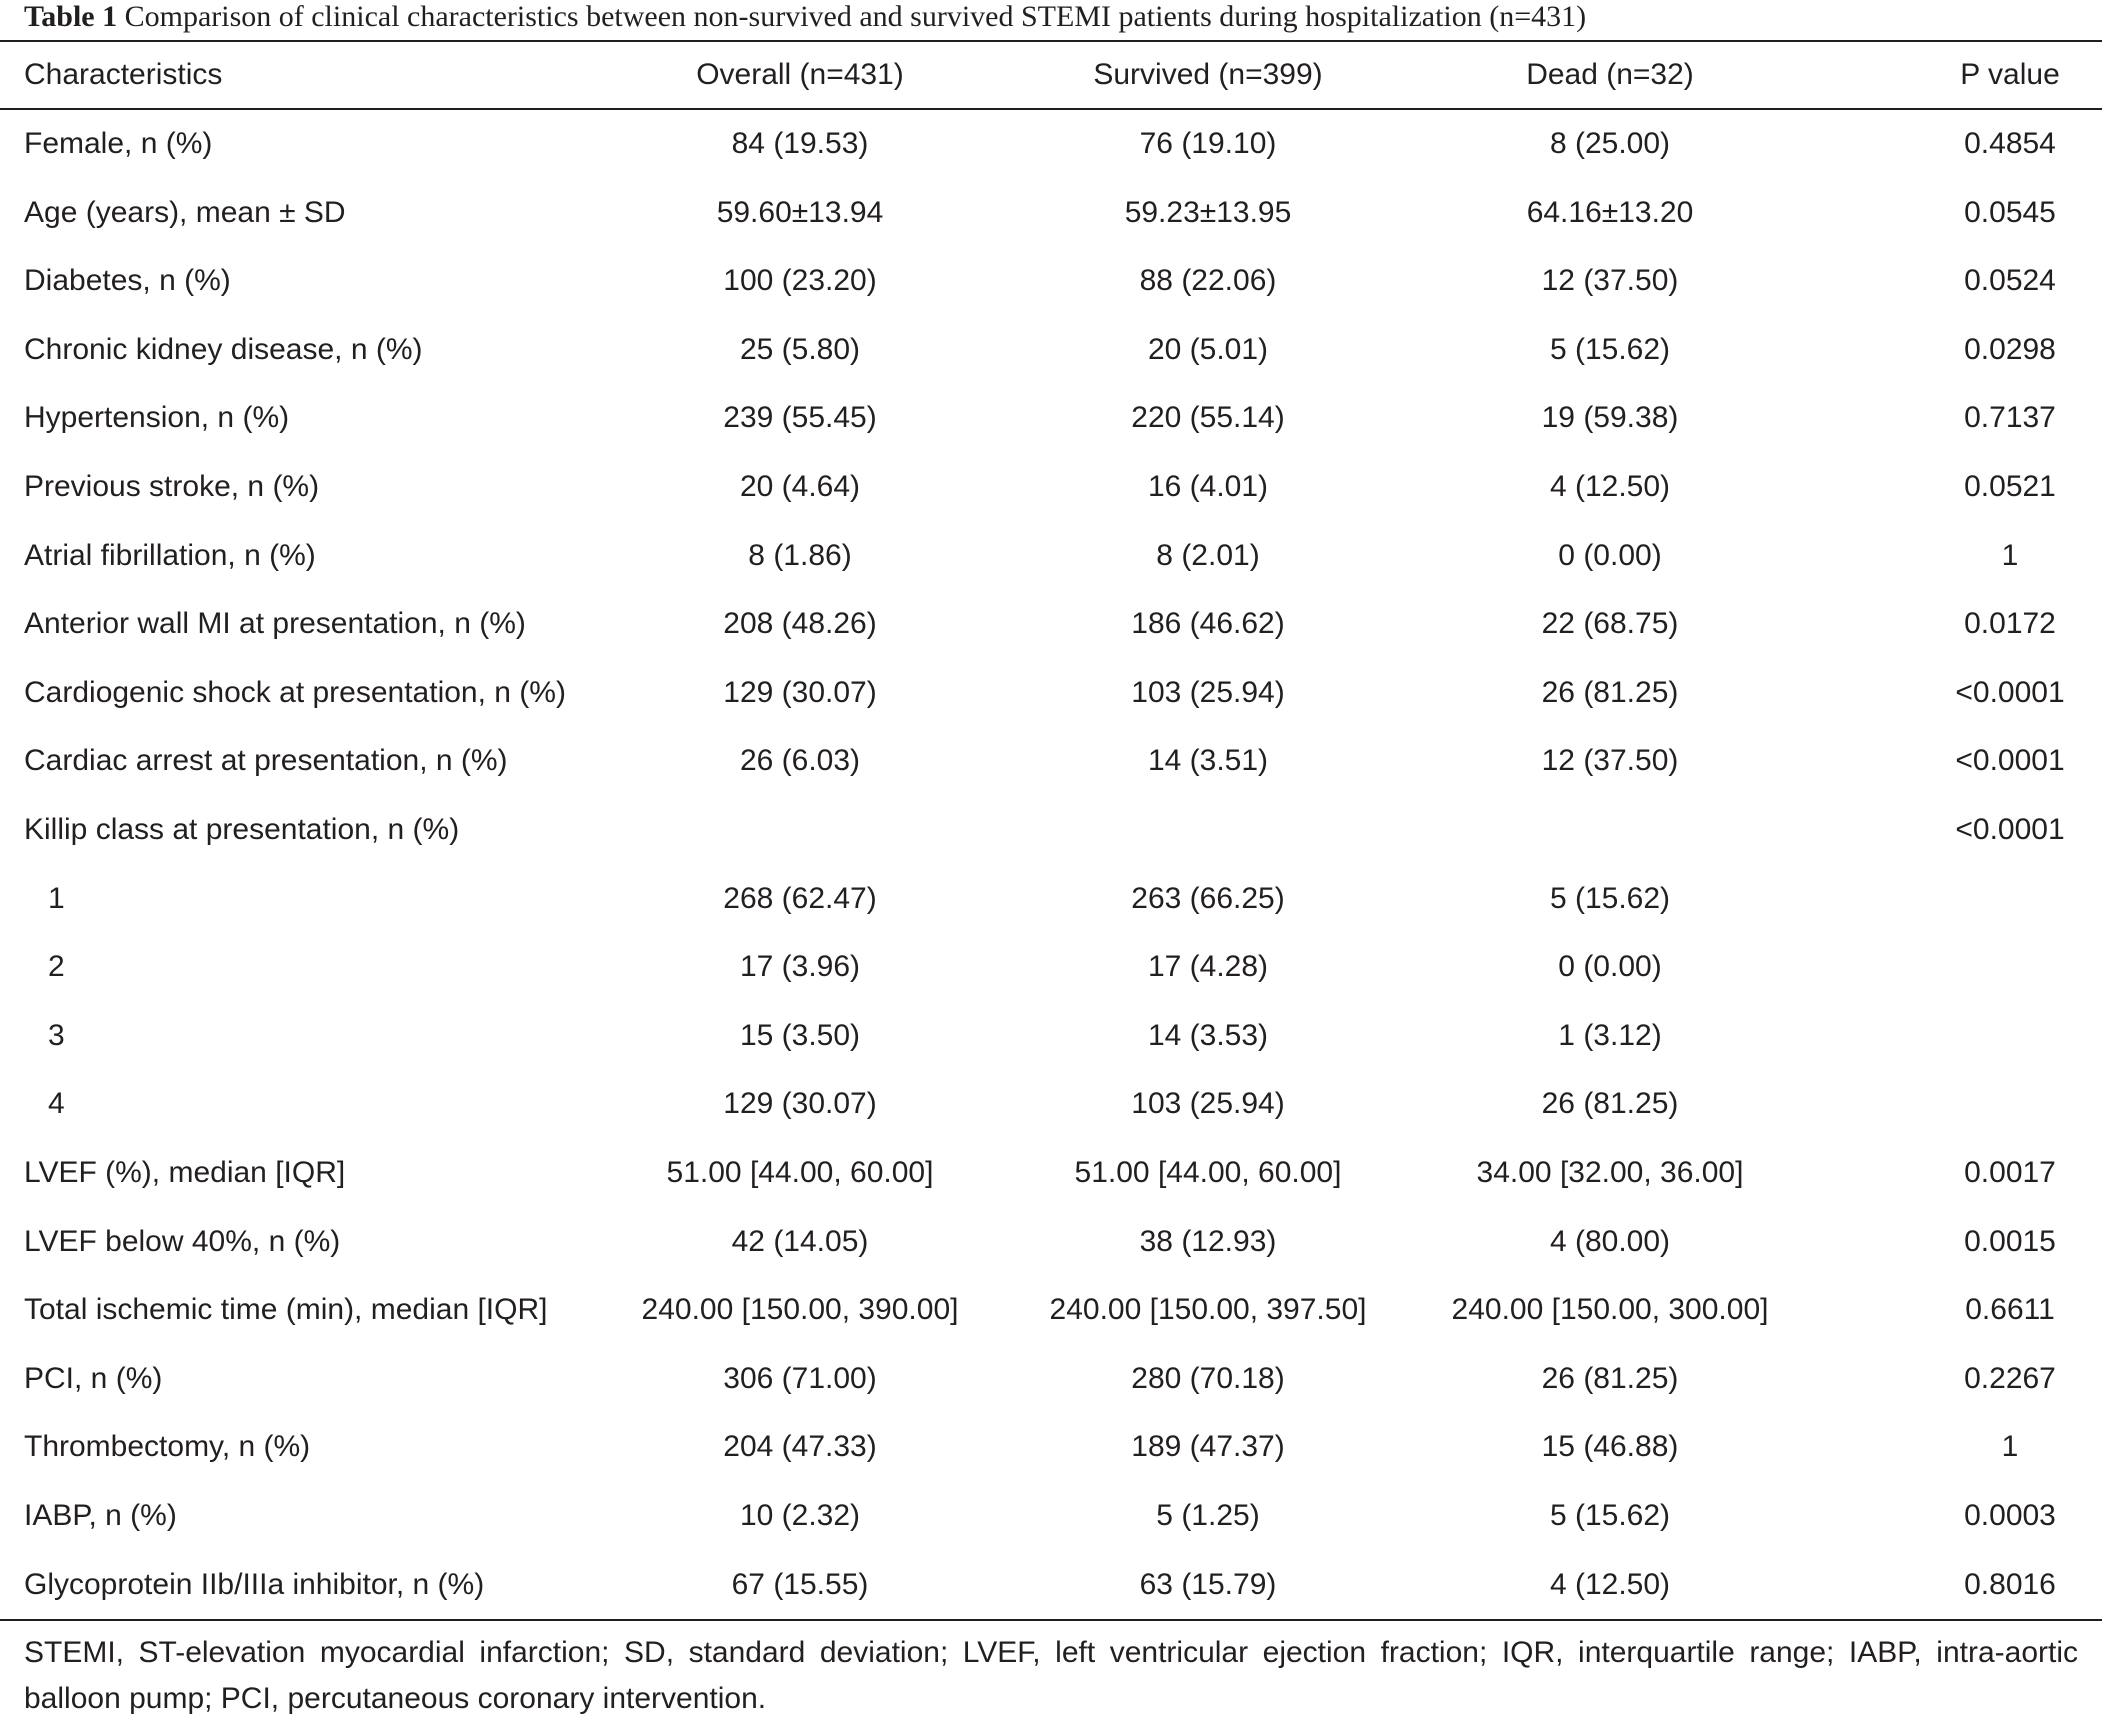 The height and width of the screenshot is (1722, 2102). Describe the element at coordinates (800, 1310) in the screenshot. I see `cell-overall: 240.00 [150.00, 390.00]` at that location.